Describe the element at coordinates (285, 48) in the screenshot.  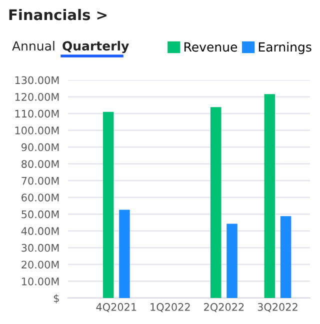
I see `legend-label: Earnings` at that location.